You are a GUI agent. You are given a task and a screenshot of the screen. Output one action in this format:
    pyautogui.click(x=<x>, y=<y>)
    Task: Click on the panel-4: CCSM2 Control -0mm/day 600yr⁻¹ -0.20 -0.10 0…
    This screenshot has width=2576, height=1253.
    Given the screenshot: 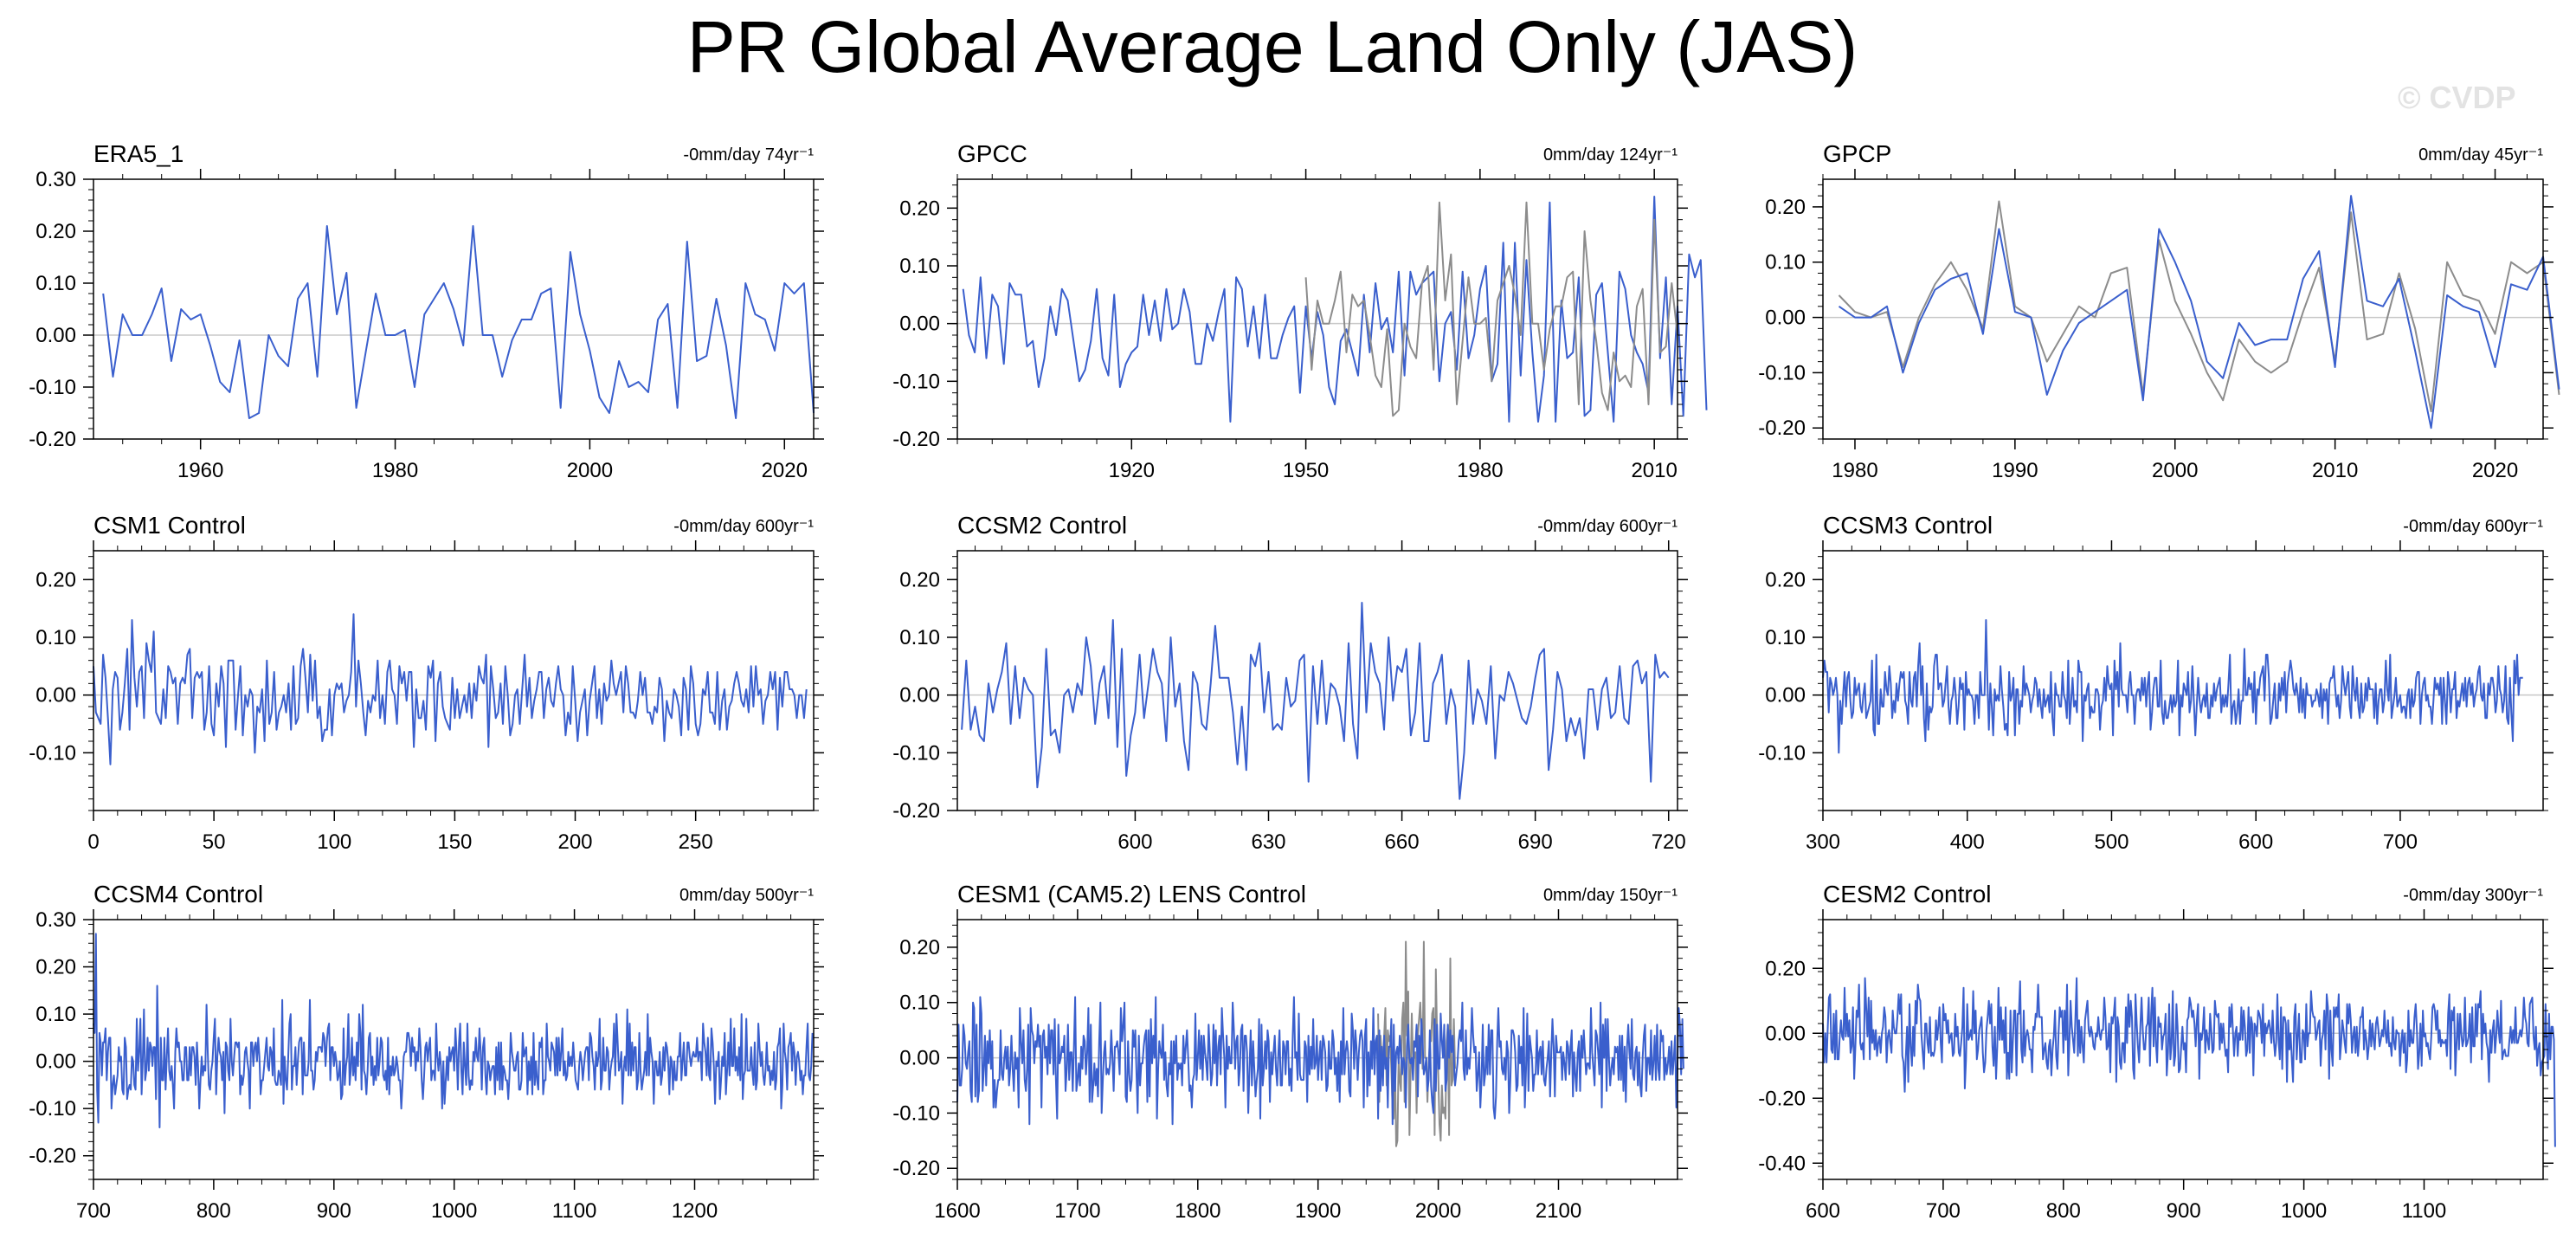 What is the action you would take?
    pyautogui.click(x=1290, y=683)
    